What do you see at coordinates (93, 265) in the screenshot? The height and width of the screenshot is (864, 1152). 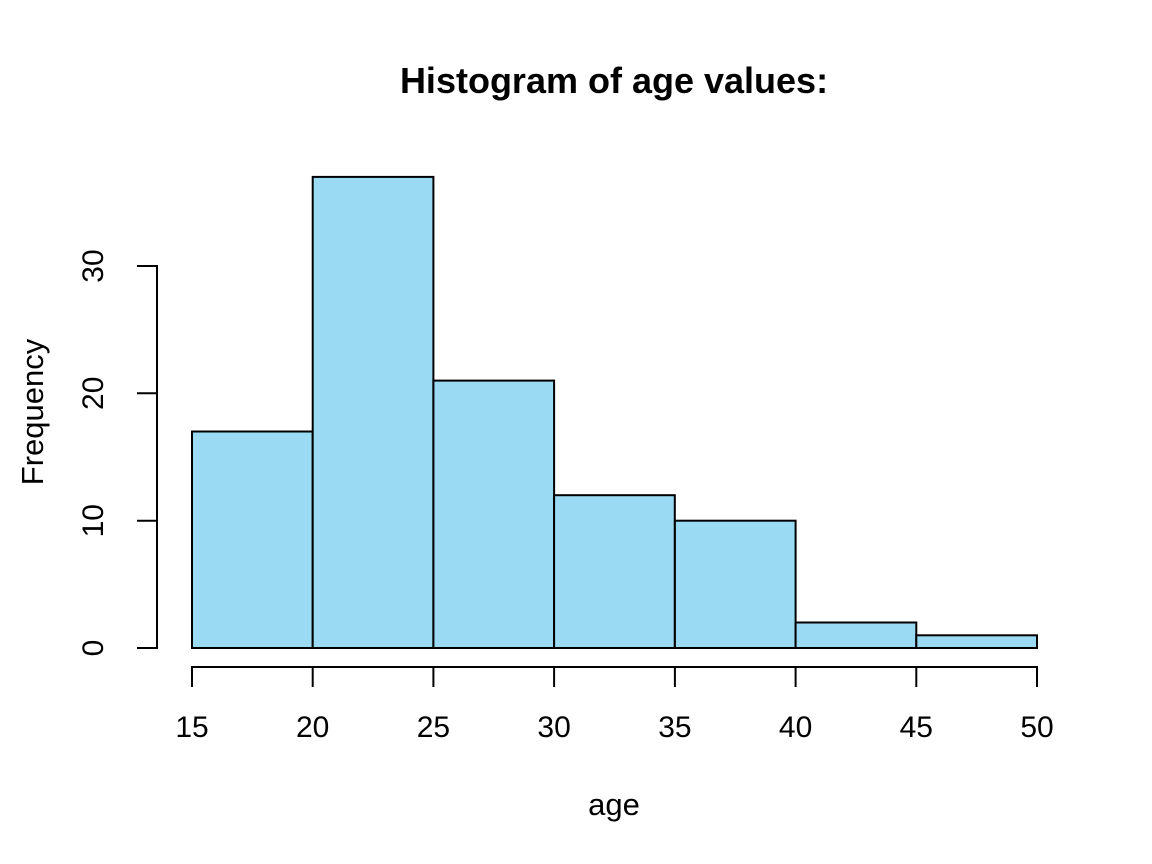 I see `y-tick-label: 30` at bounding box center [93, 265].